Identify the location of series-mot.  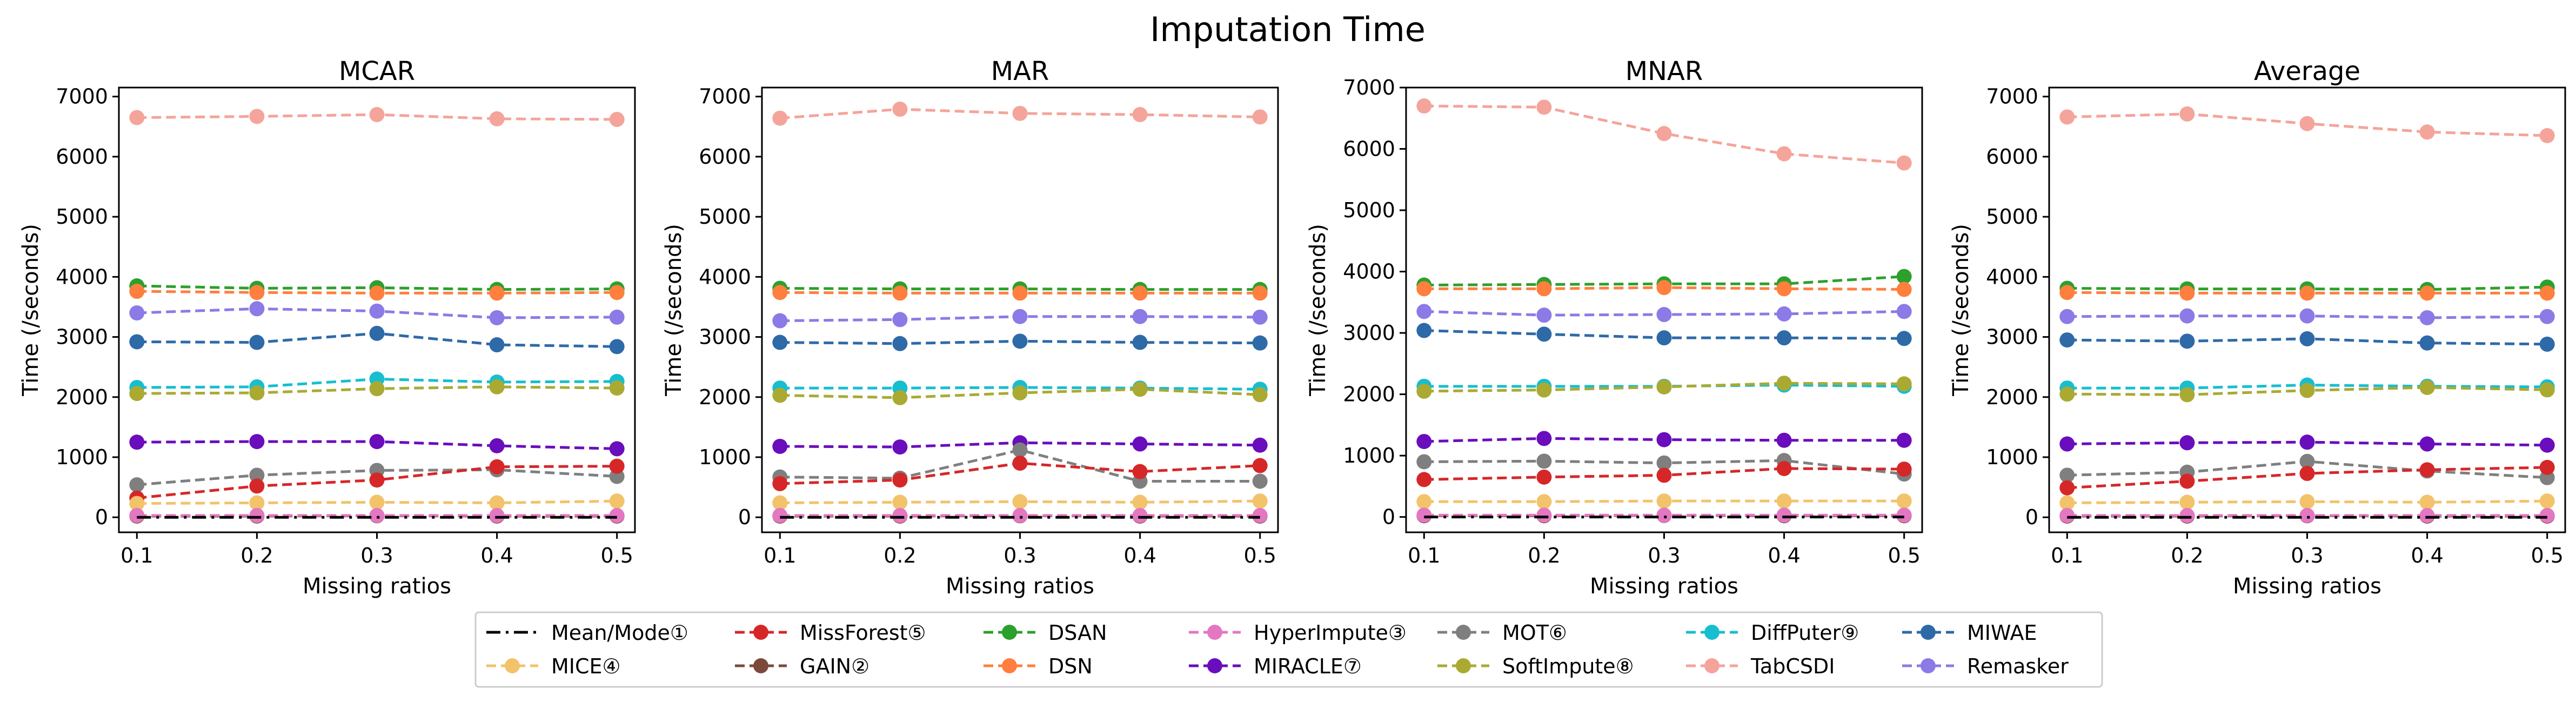
(2307, 469).